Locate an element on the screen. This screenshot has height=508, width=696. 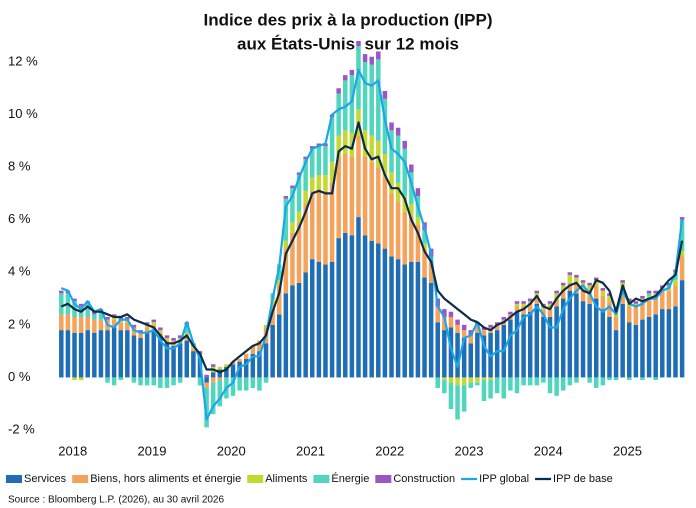
y-tick-label: 10 % is located at coordinates (23, 113).